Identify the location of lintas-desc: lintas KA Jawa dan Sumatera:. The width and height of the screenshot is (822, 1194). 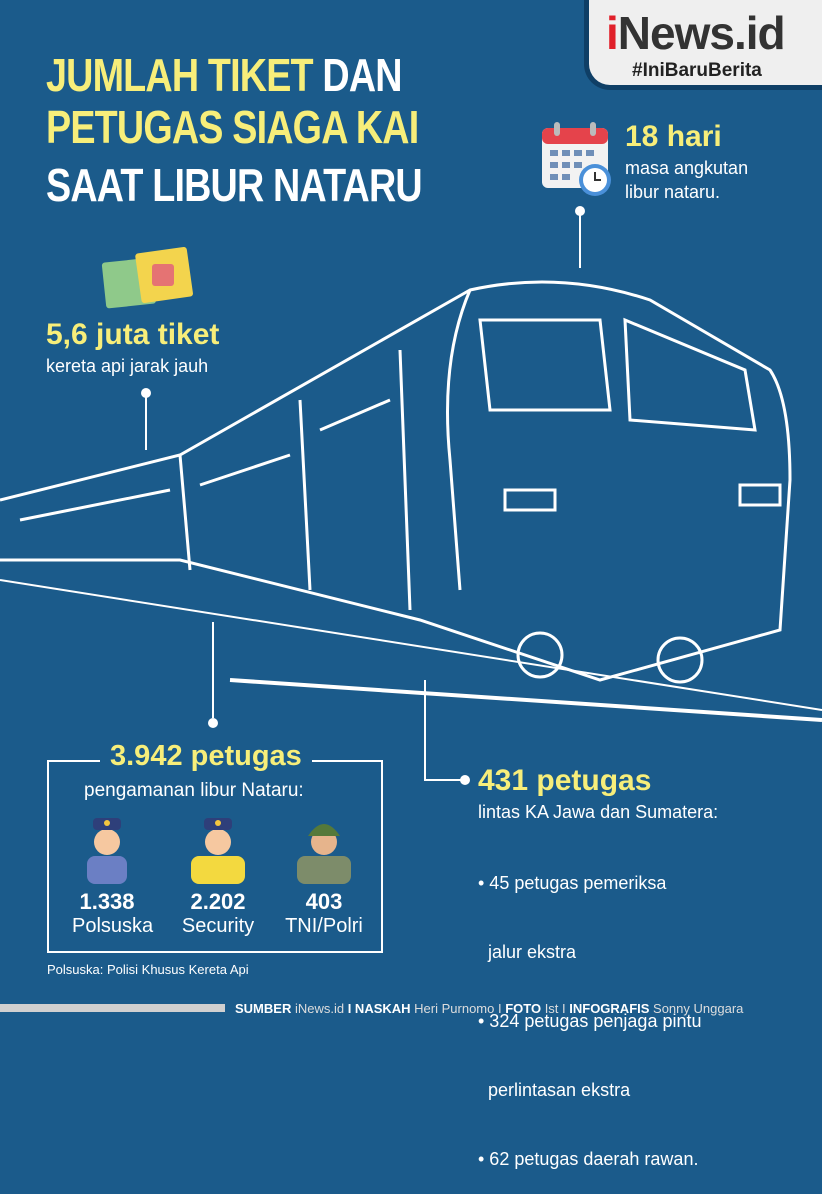
(598, 812).